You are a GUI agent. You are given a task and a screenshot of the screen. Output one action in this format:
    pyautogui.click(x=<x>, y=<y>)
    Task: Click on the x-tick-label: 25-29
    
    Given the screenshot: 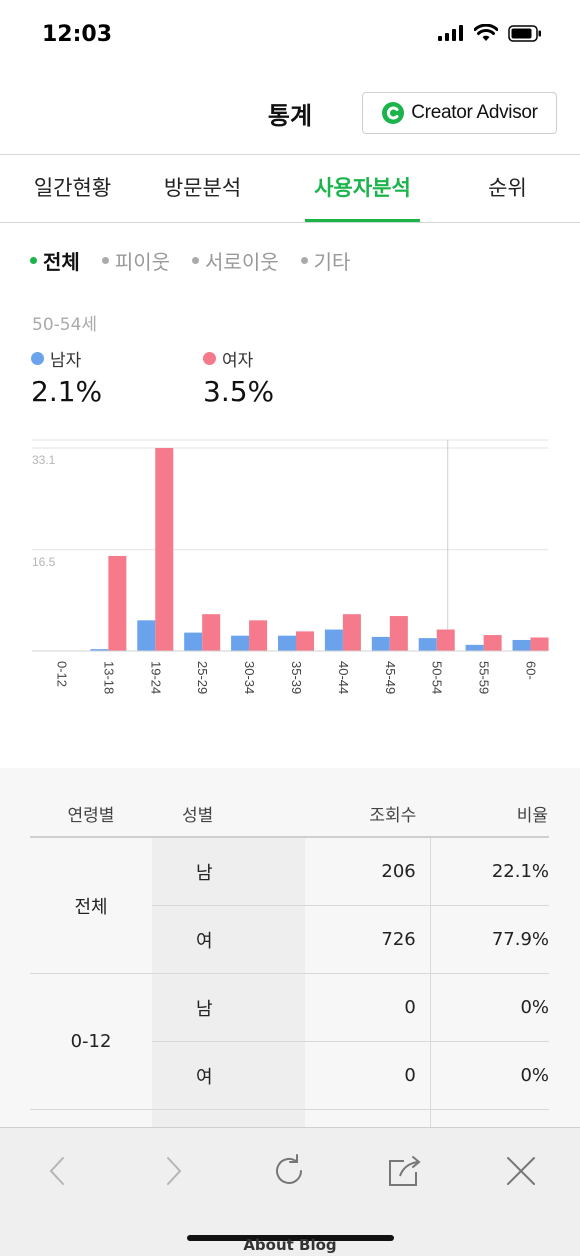 What is the action you would take?
    pyautogui.click(x=202, y=677)
    